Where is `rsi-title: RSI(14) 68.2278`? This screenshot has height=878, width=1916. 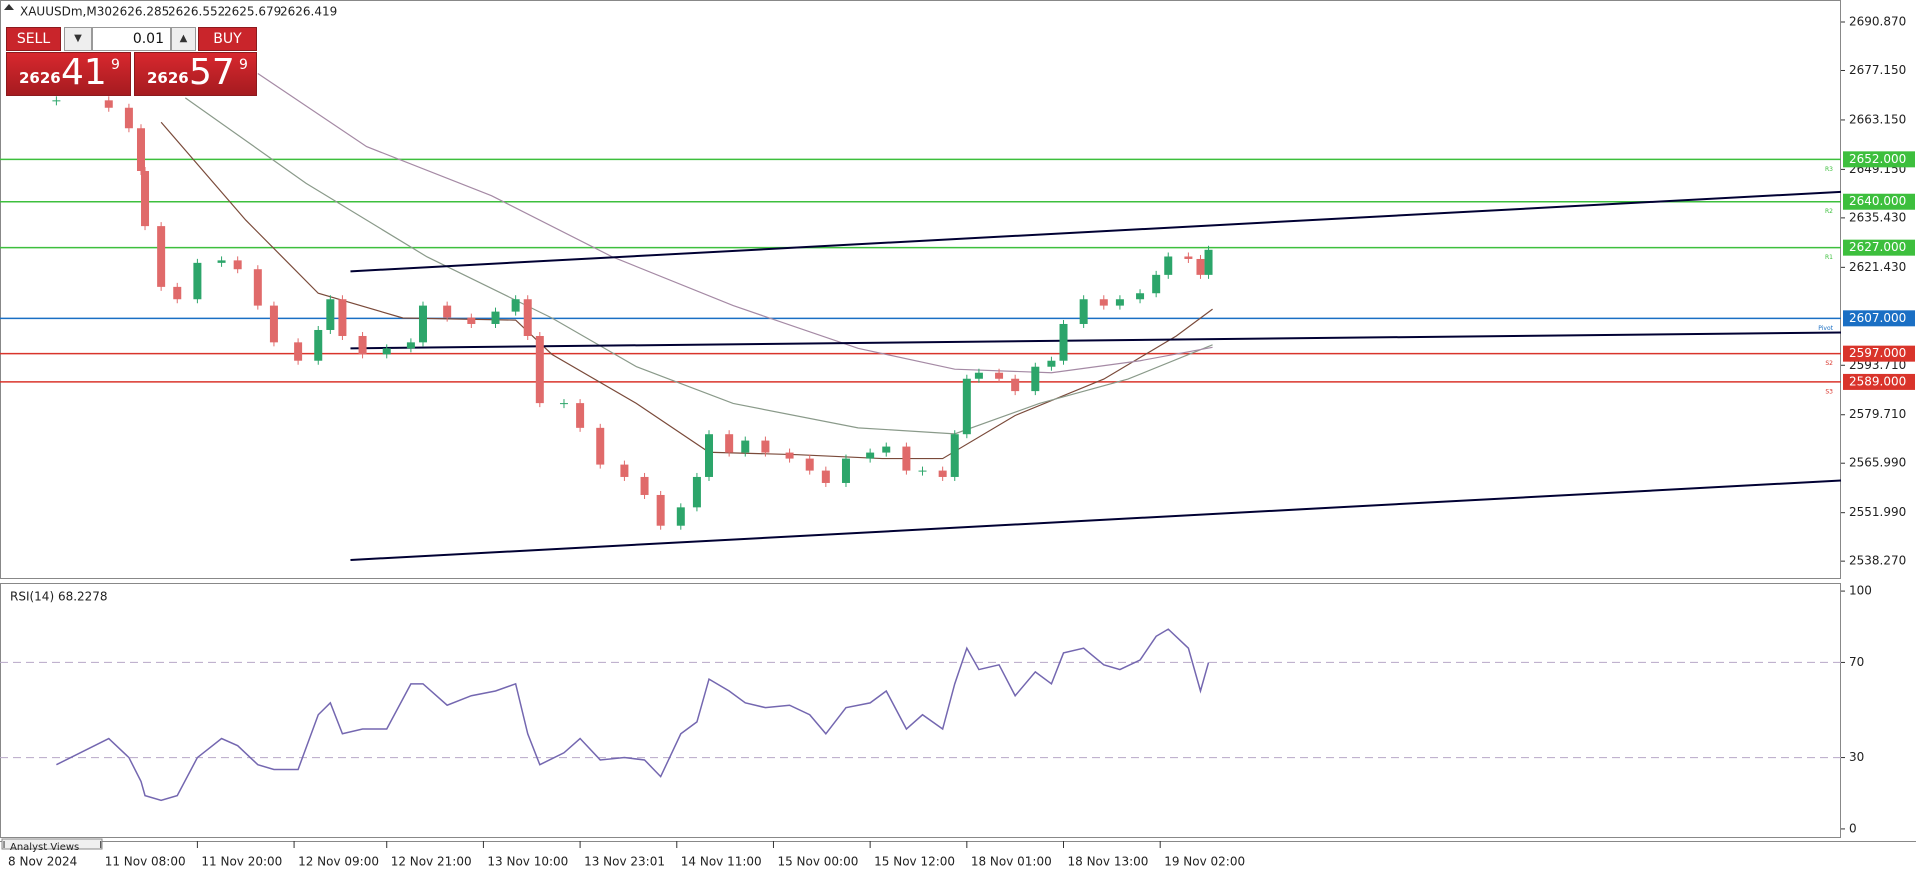
rsi-title: RSI(14) 68.2278 is located at coordinates (59, 597).